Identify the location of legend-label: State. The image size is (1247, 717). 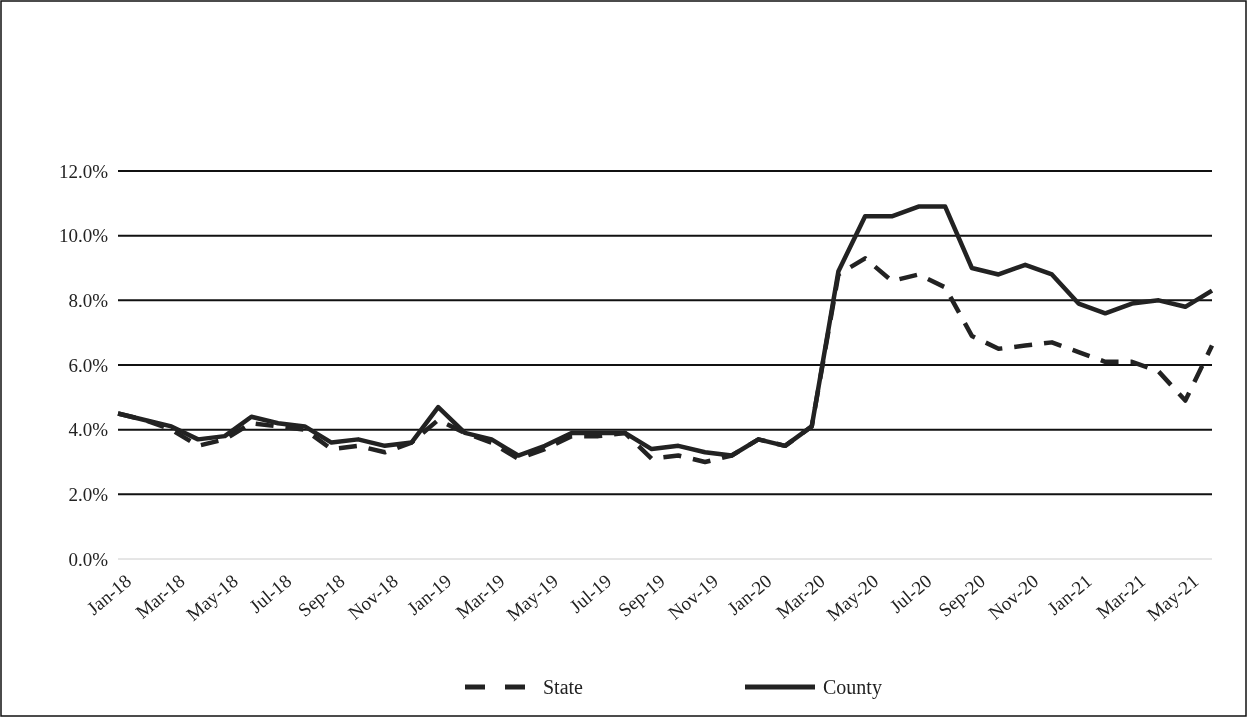
(563, 687).